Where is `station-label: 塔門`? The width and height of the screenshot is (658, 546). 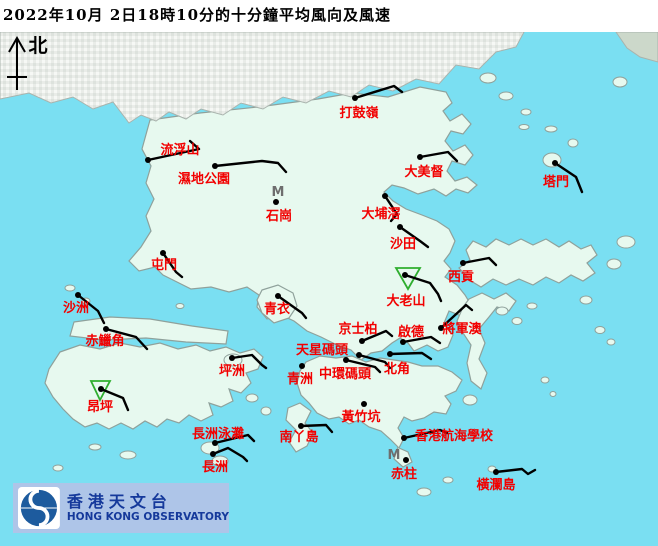 station-label: 塔門 is located at coordinates (556, 182).